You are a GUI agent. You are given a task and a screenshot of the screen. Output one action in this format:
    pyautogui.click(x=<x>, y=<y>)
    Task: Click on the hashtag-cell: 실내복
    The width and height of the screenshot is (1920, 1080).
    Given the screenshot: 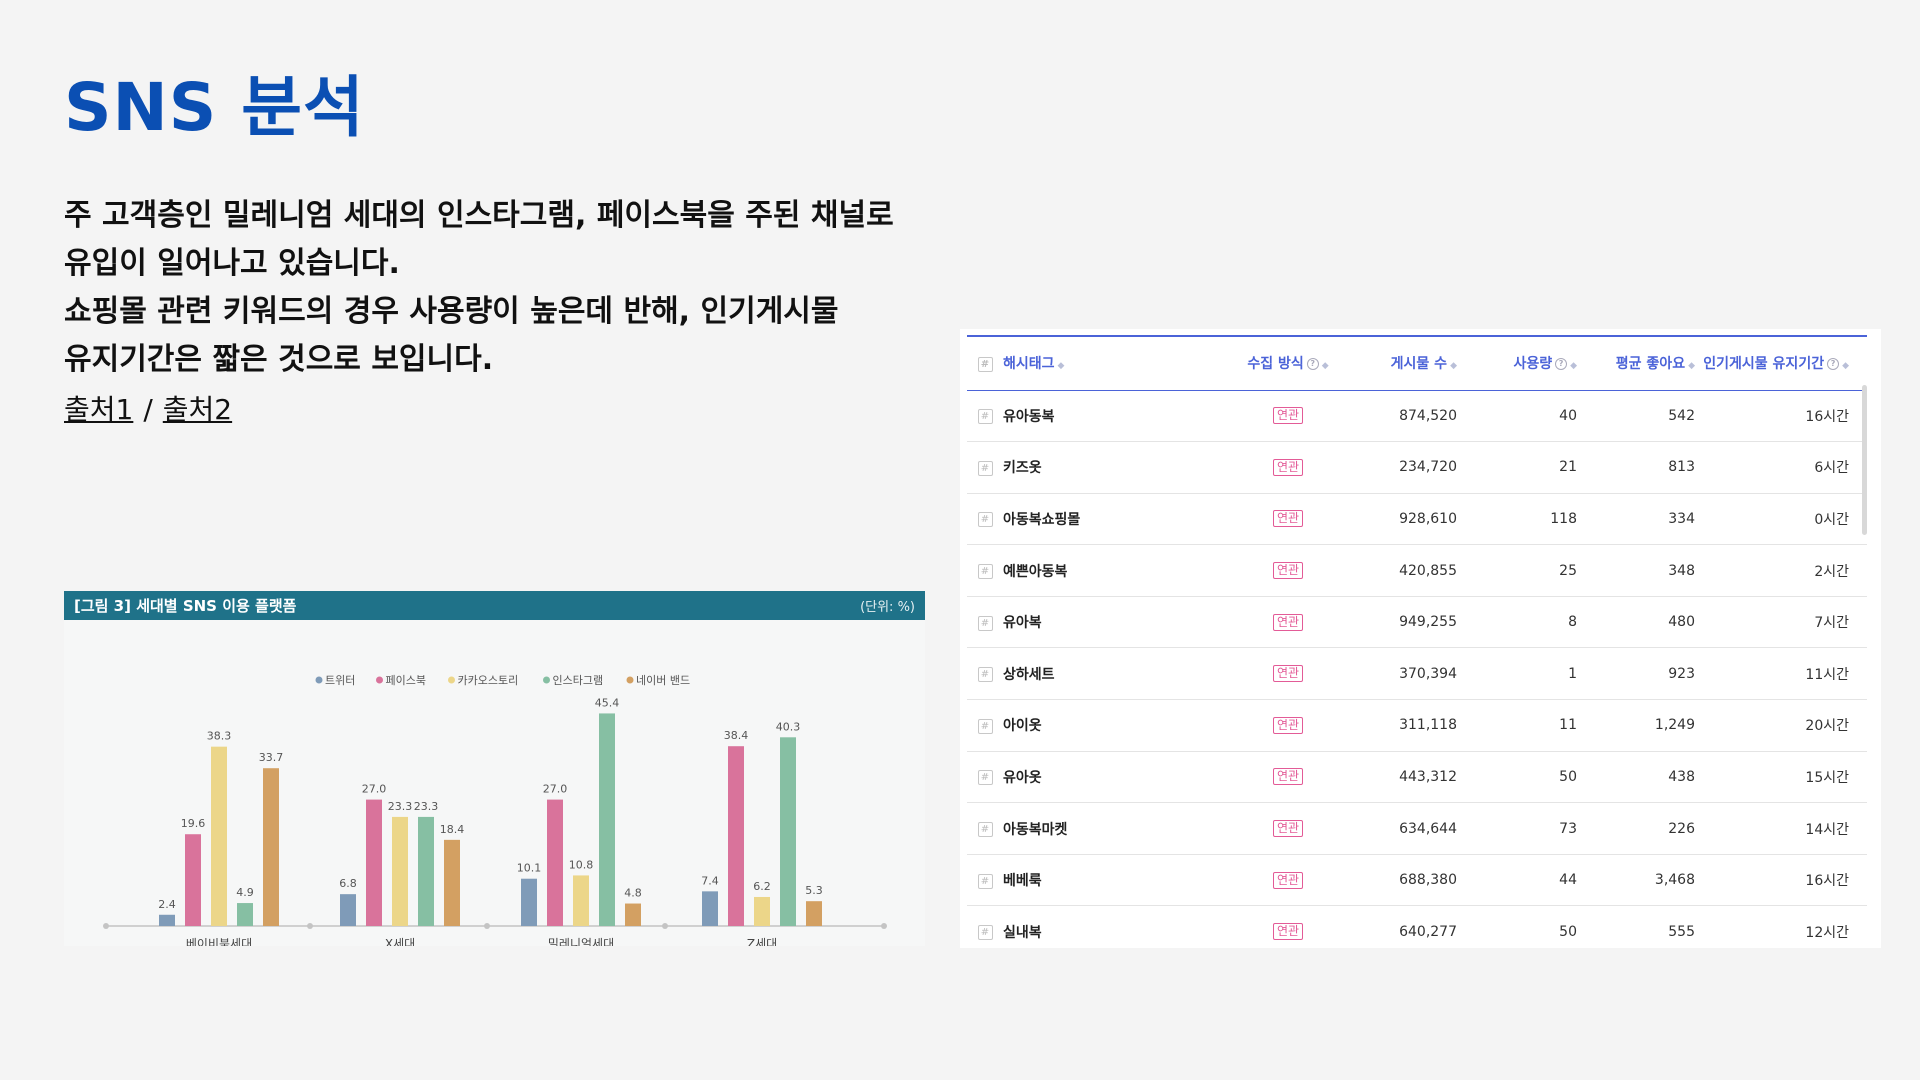 What is the action you would take?
    pyautogui.click(x=1022, y=932)
    